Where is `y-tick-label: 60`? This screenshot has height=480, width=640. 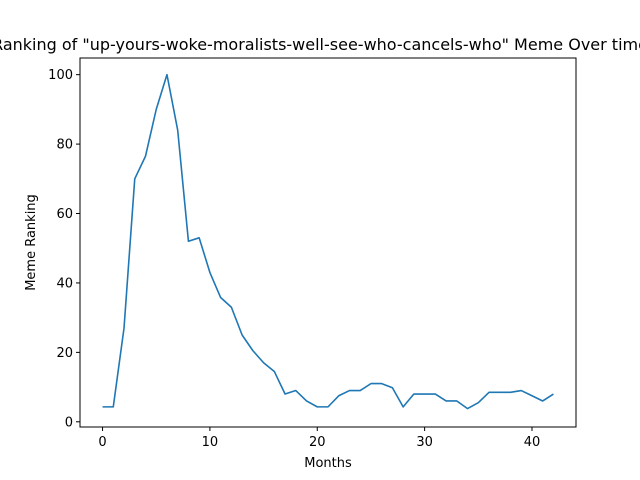 y-tick-label: 60 is located at coordinates (64, 214).